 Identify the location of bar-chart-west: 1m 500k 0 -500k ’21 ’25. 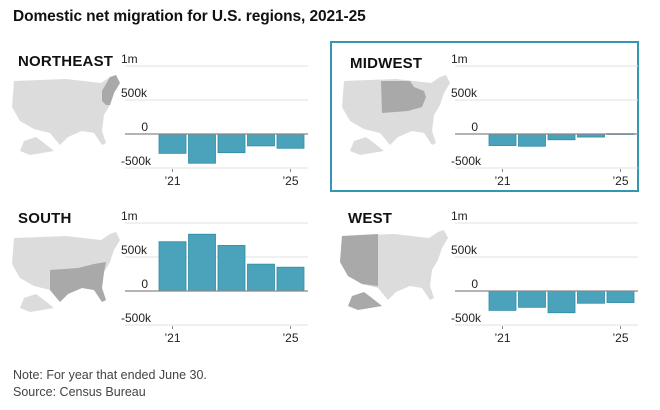
(544, 277).